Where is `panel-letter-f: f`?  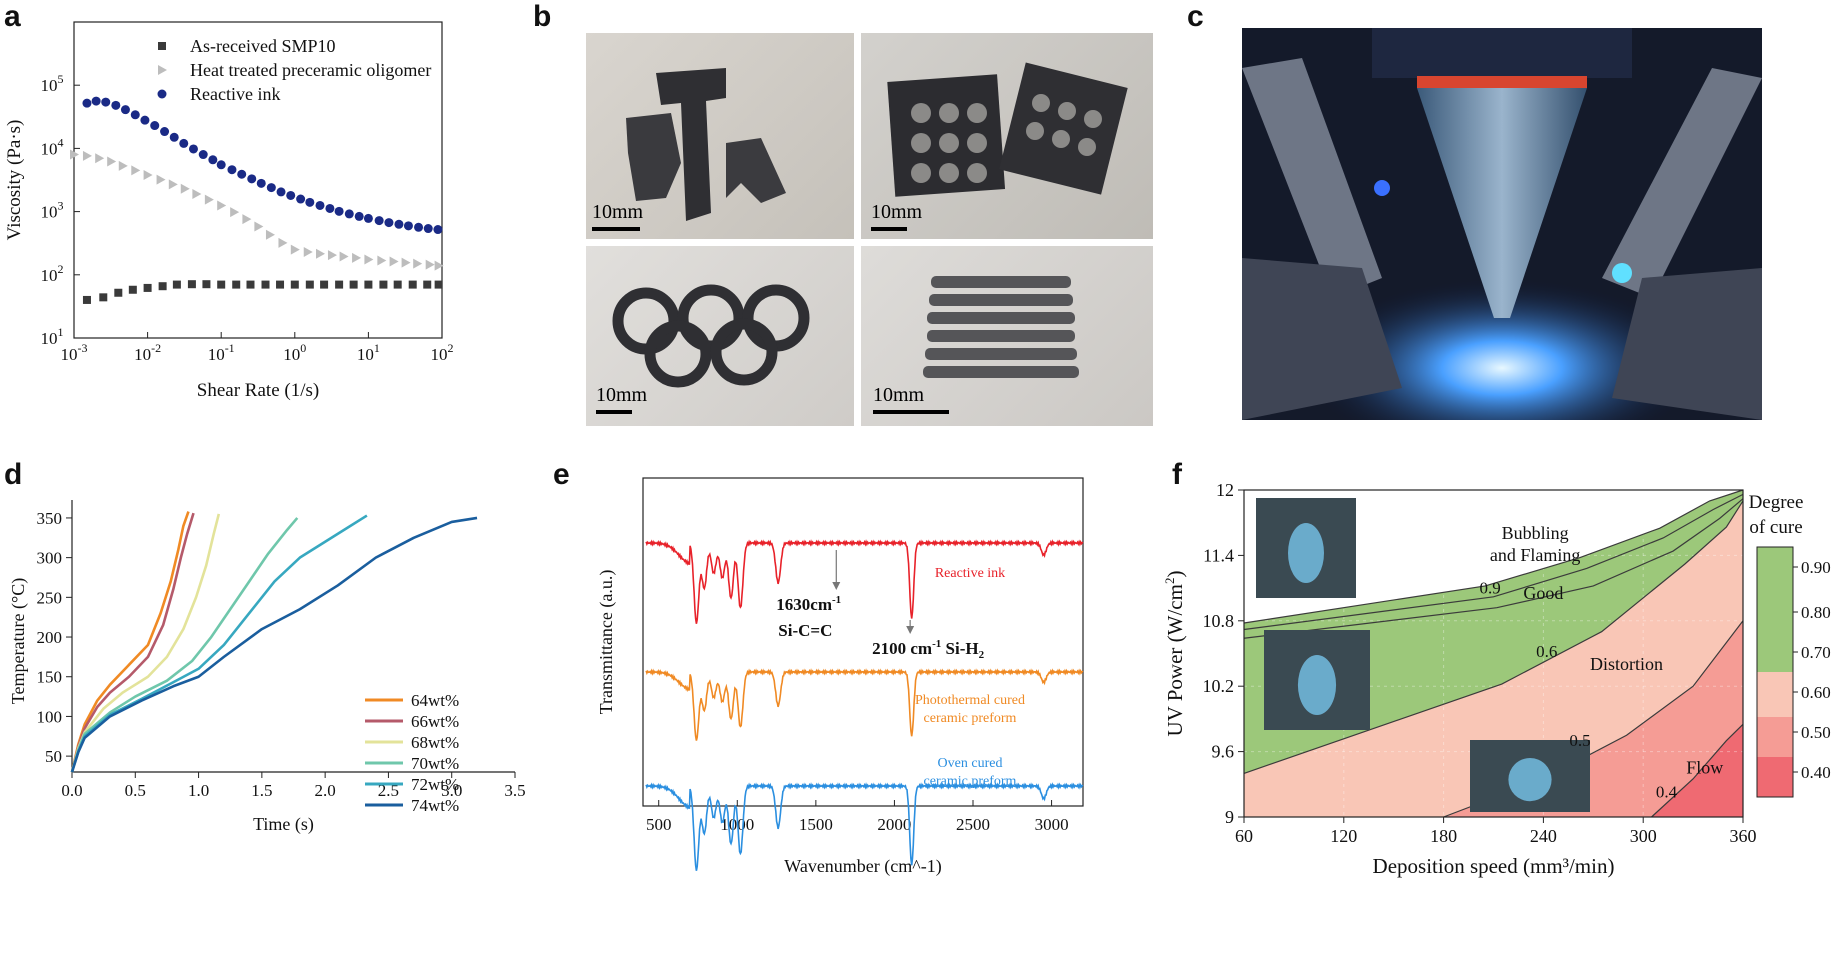
panel-letter-f: f is located at coordinates (1177, 474).